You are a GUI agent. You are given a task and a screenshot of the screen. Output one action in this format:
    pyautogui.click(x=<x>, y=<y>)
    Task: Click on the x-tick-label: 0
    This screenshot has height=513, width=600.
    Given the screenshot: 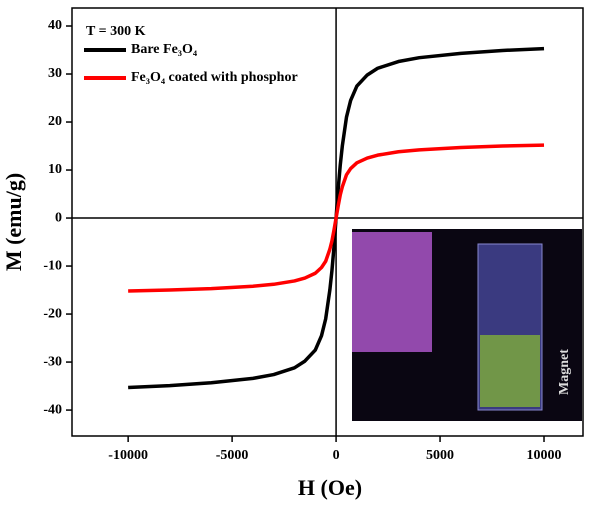 What is the action you would take?
    pyautogui.click(x=336, y=455)
    